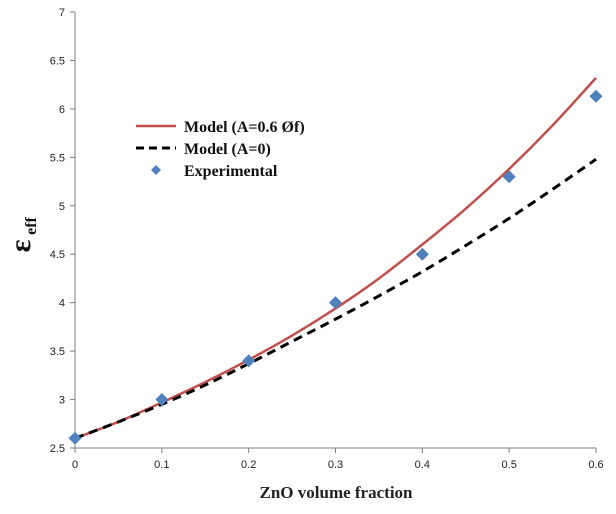 The height and width of the screenshot is (514, 616). Describe the element at coordinates (20, 245) in the screenshot. I see `y-axis-title-symbol: ε` at that location.